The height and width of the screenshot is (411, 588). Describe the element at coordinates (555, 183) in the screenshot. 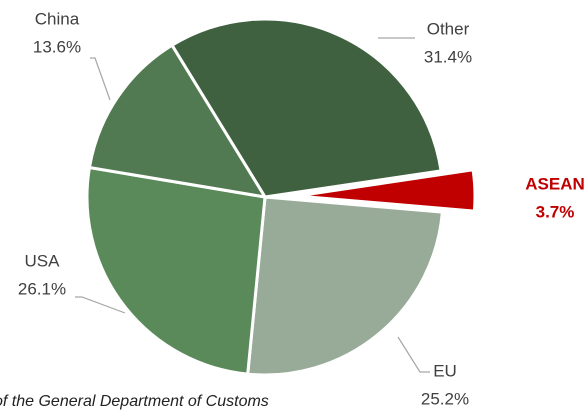

I see `category-label: ASEAN` at that location.